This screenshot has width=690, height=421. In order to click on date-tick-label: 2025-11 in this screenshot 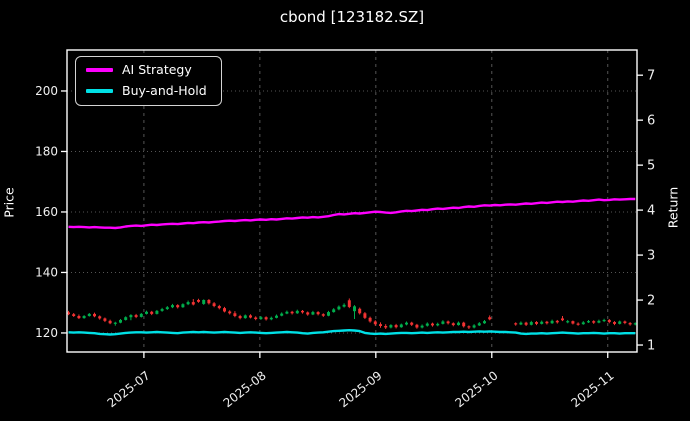, I will do `click(592, 389)`.